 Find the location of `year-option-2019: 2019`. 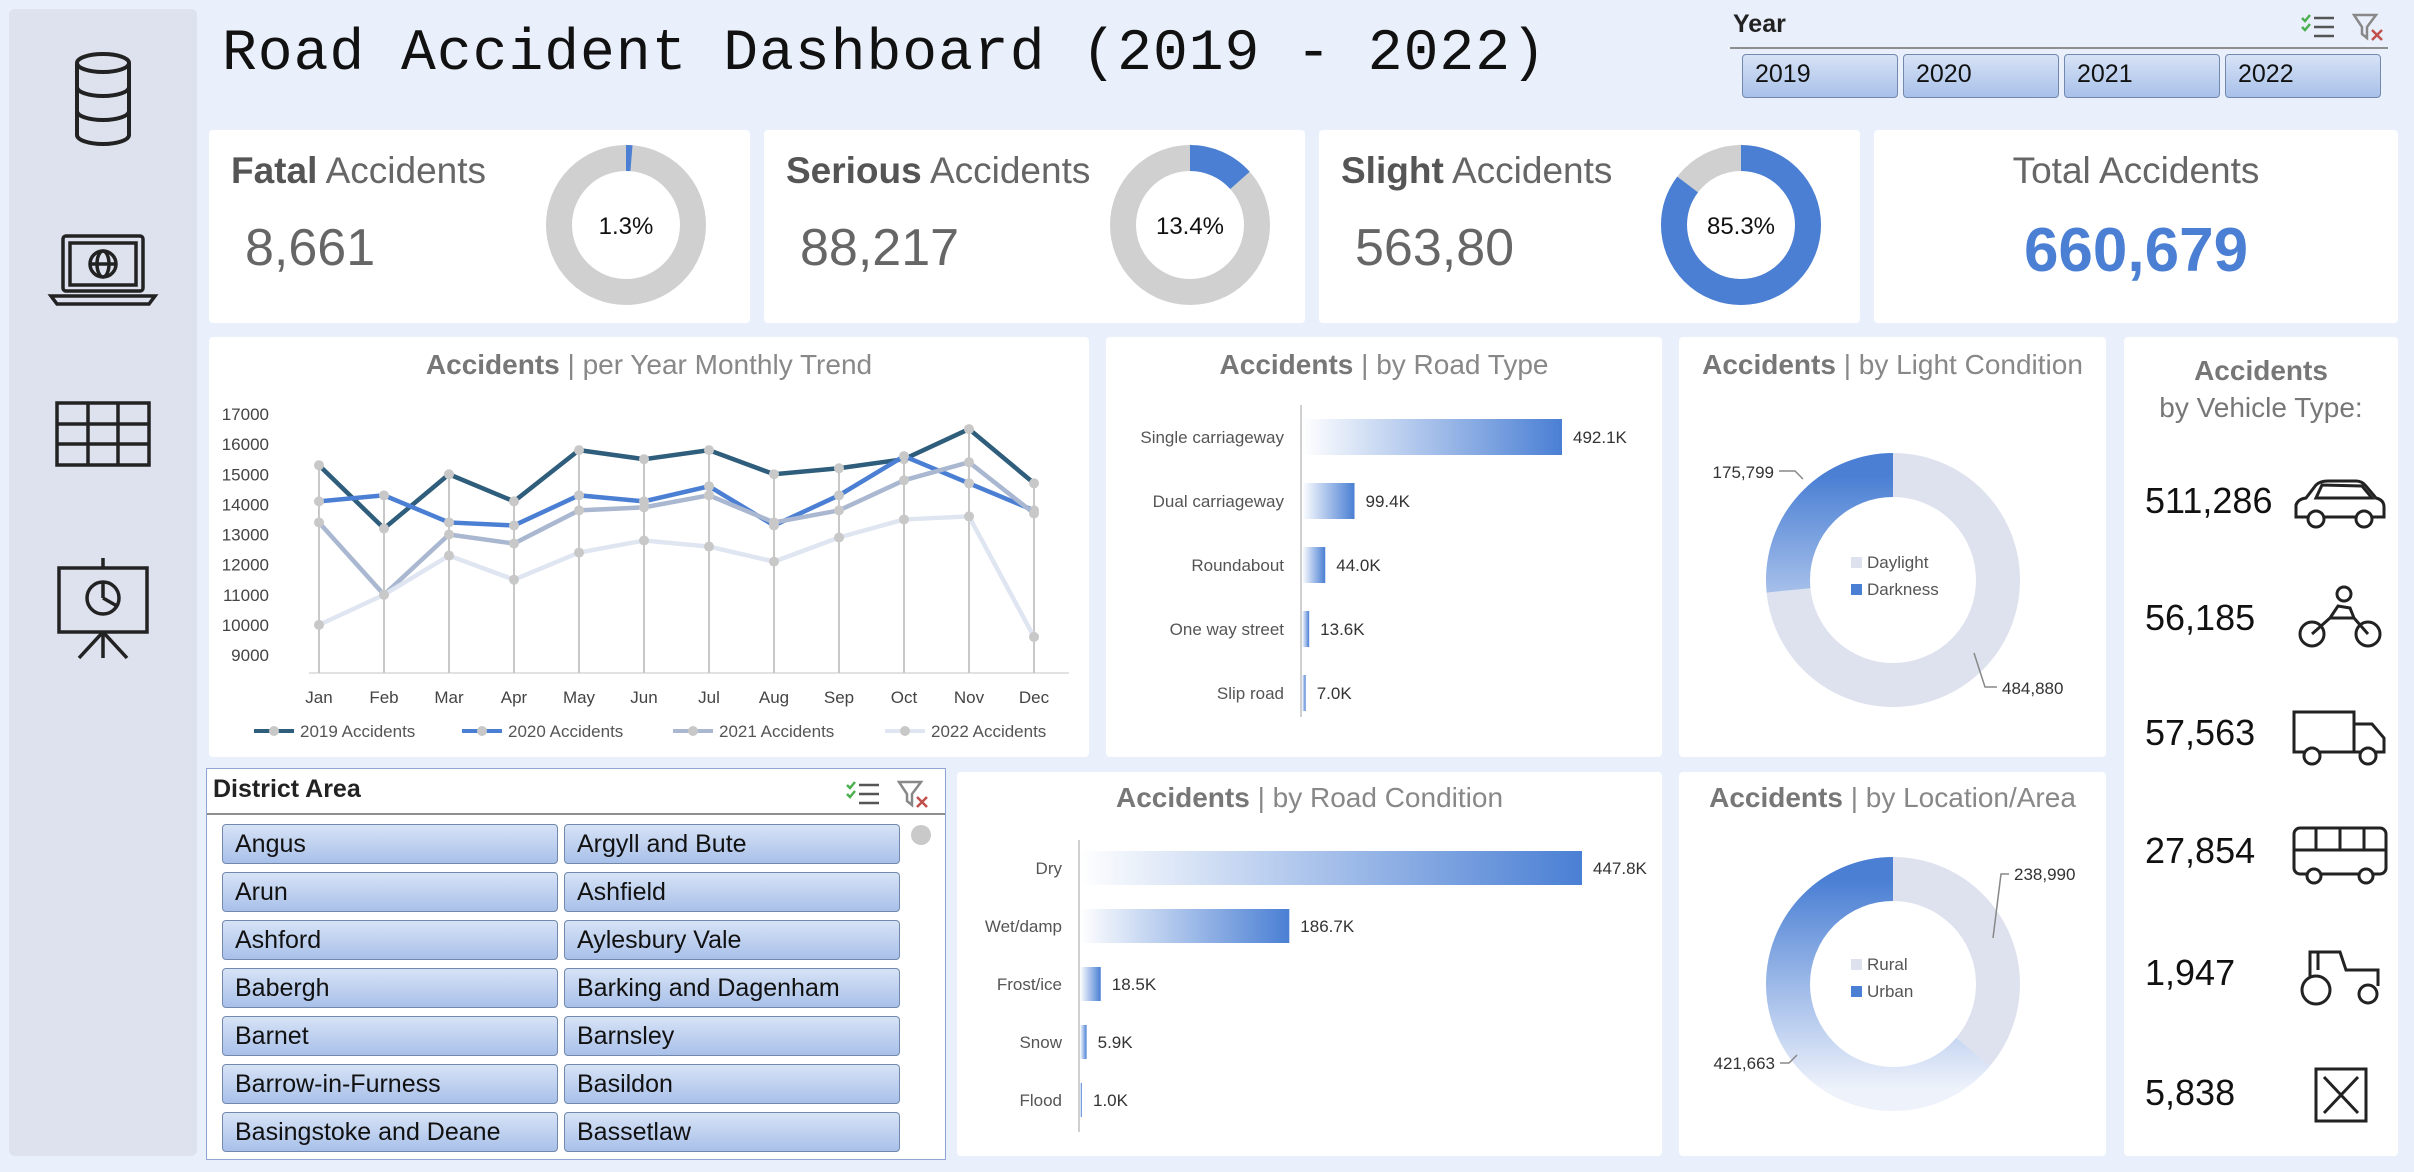

year-option-2019: 2019 is located at coordinates (1820, 76).